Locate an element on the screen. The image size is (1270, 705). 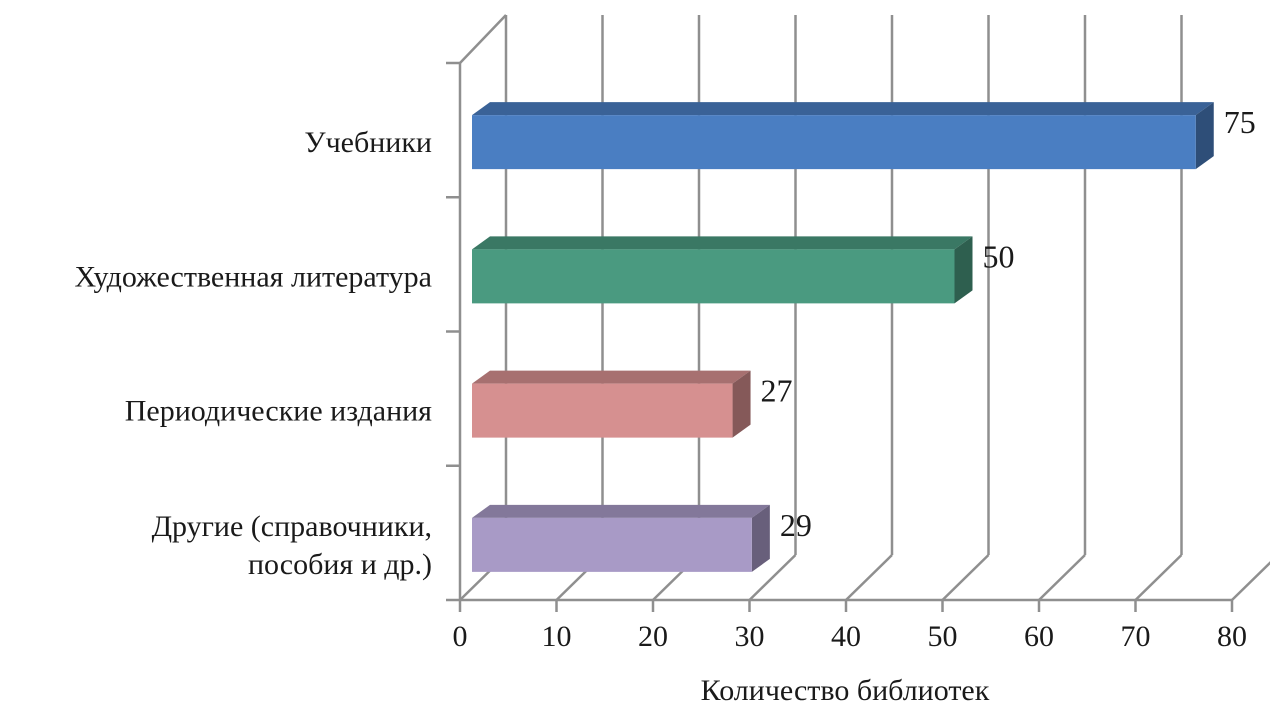
x-tick-label-1: 10 is located at coordinates (557, 636).